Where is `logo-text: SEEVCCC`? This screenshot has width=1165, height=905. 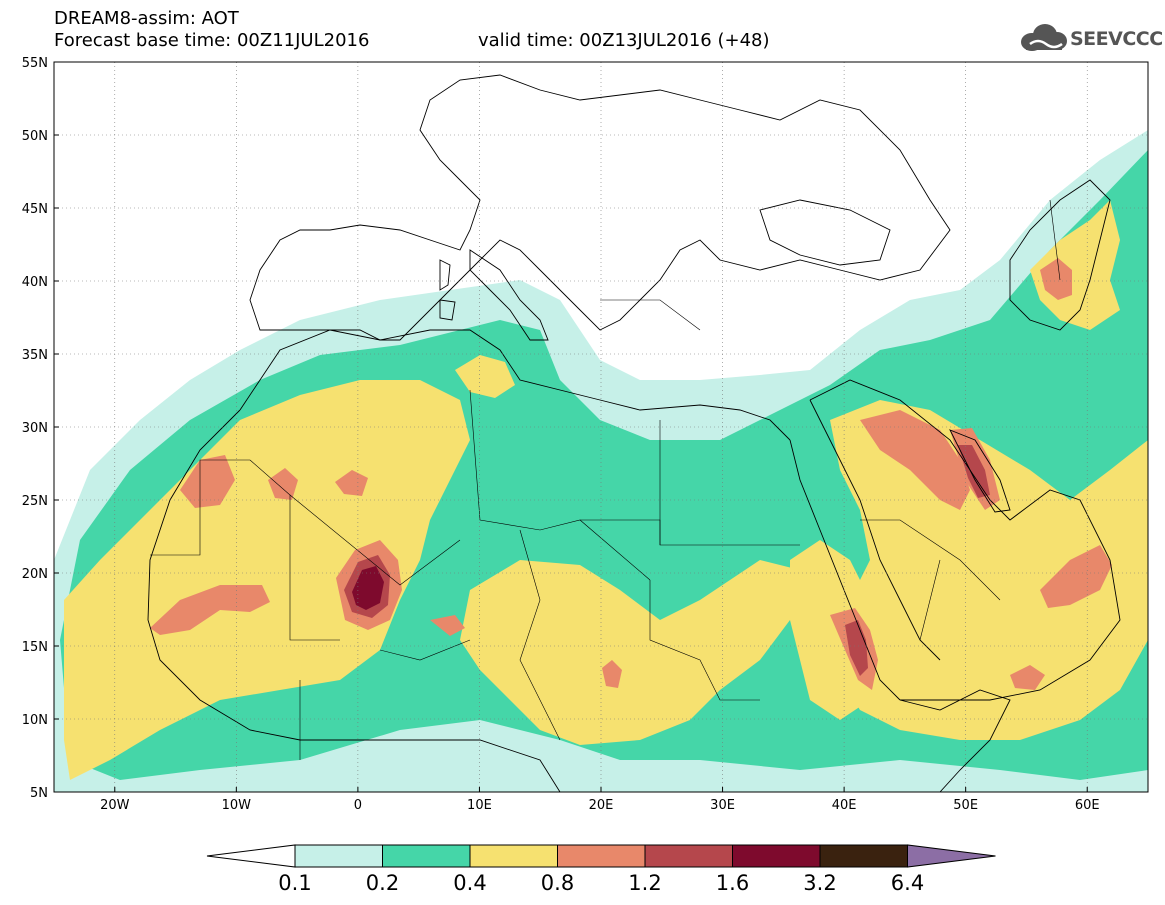
logo-text: SEEVCCC is located at coordinates (1116, 39).